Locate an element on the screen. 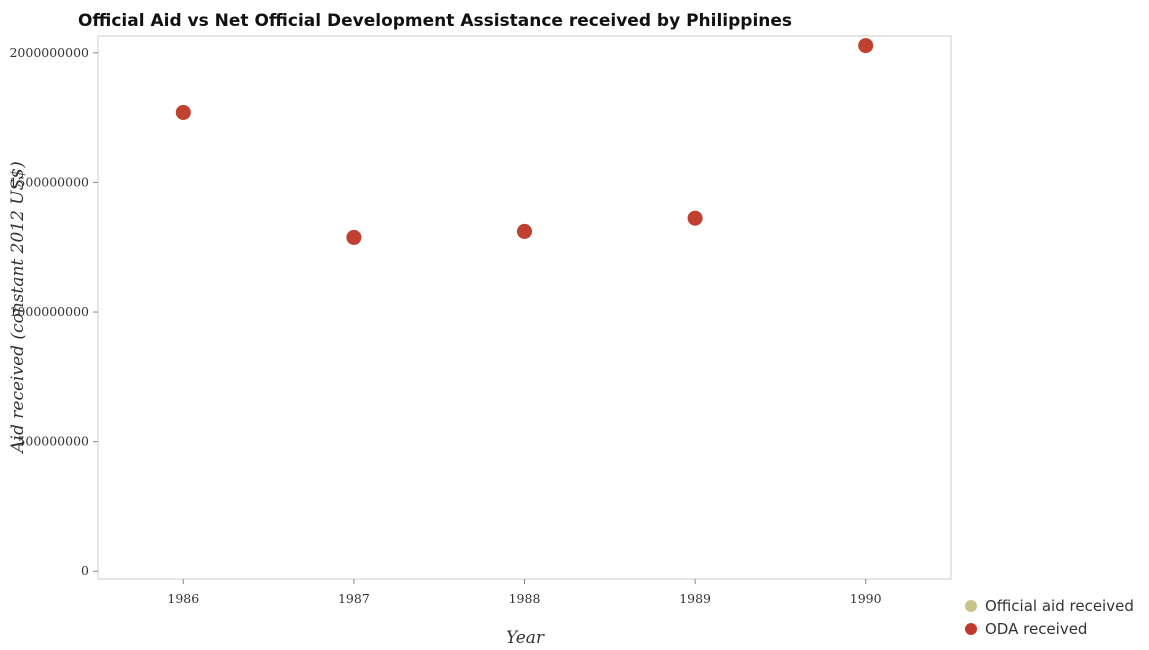 The height and width of the screenshot is (650, 1149). x-tick-label: 1990 is located at coordinates (866, 598).